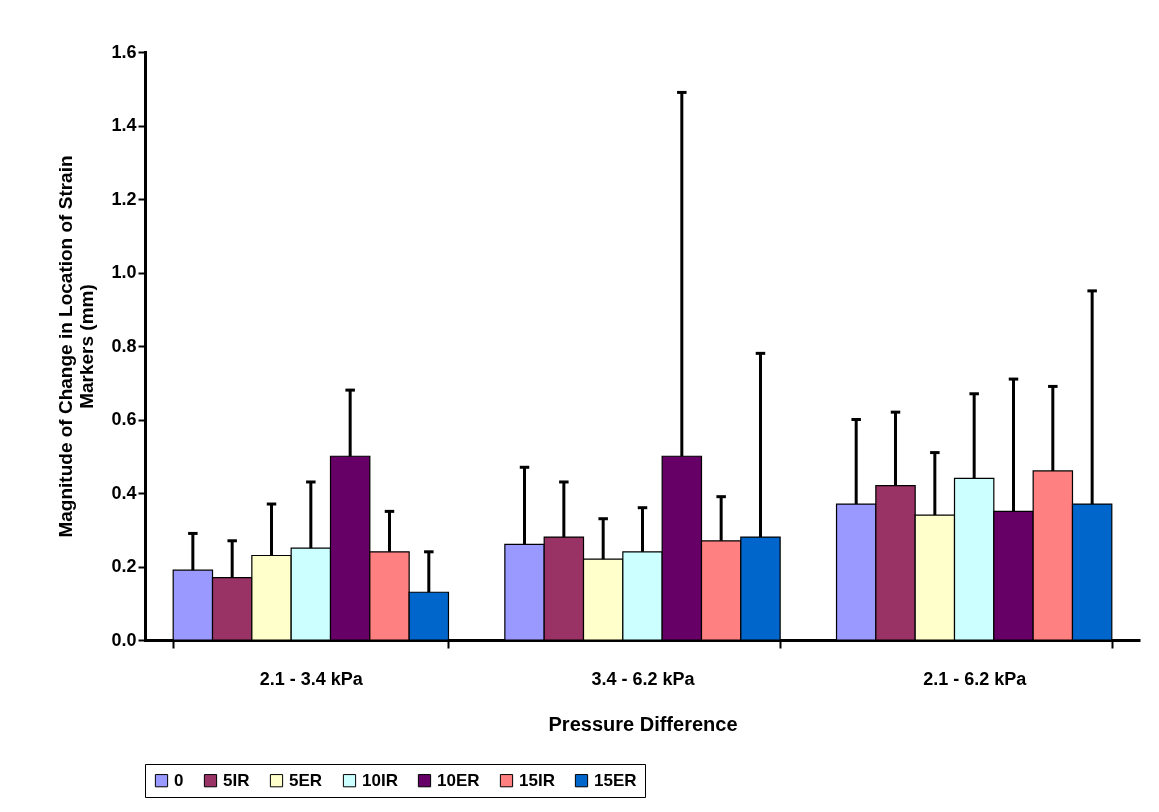 This screenshot has width=1159, height=812. Describe the element at coordinates (124, 566) in the screenshot. I see `y-tick-label: 0.2` at that location.